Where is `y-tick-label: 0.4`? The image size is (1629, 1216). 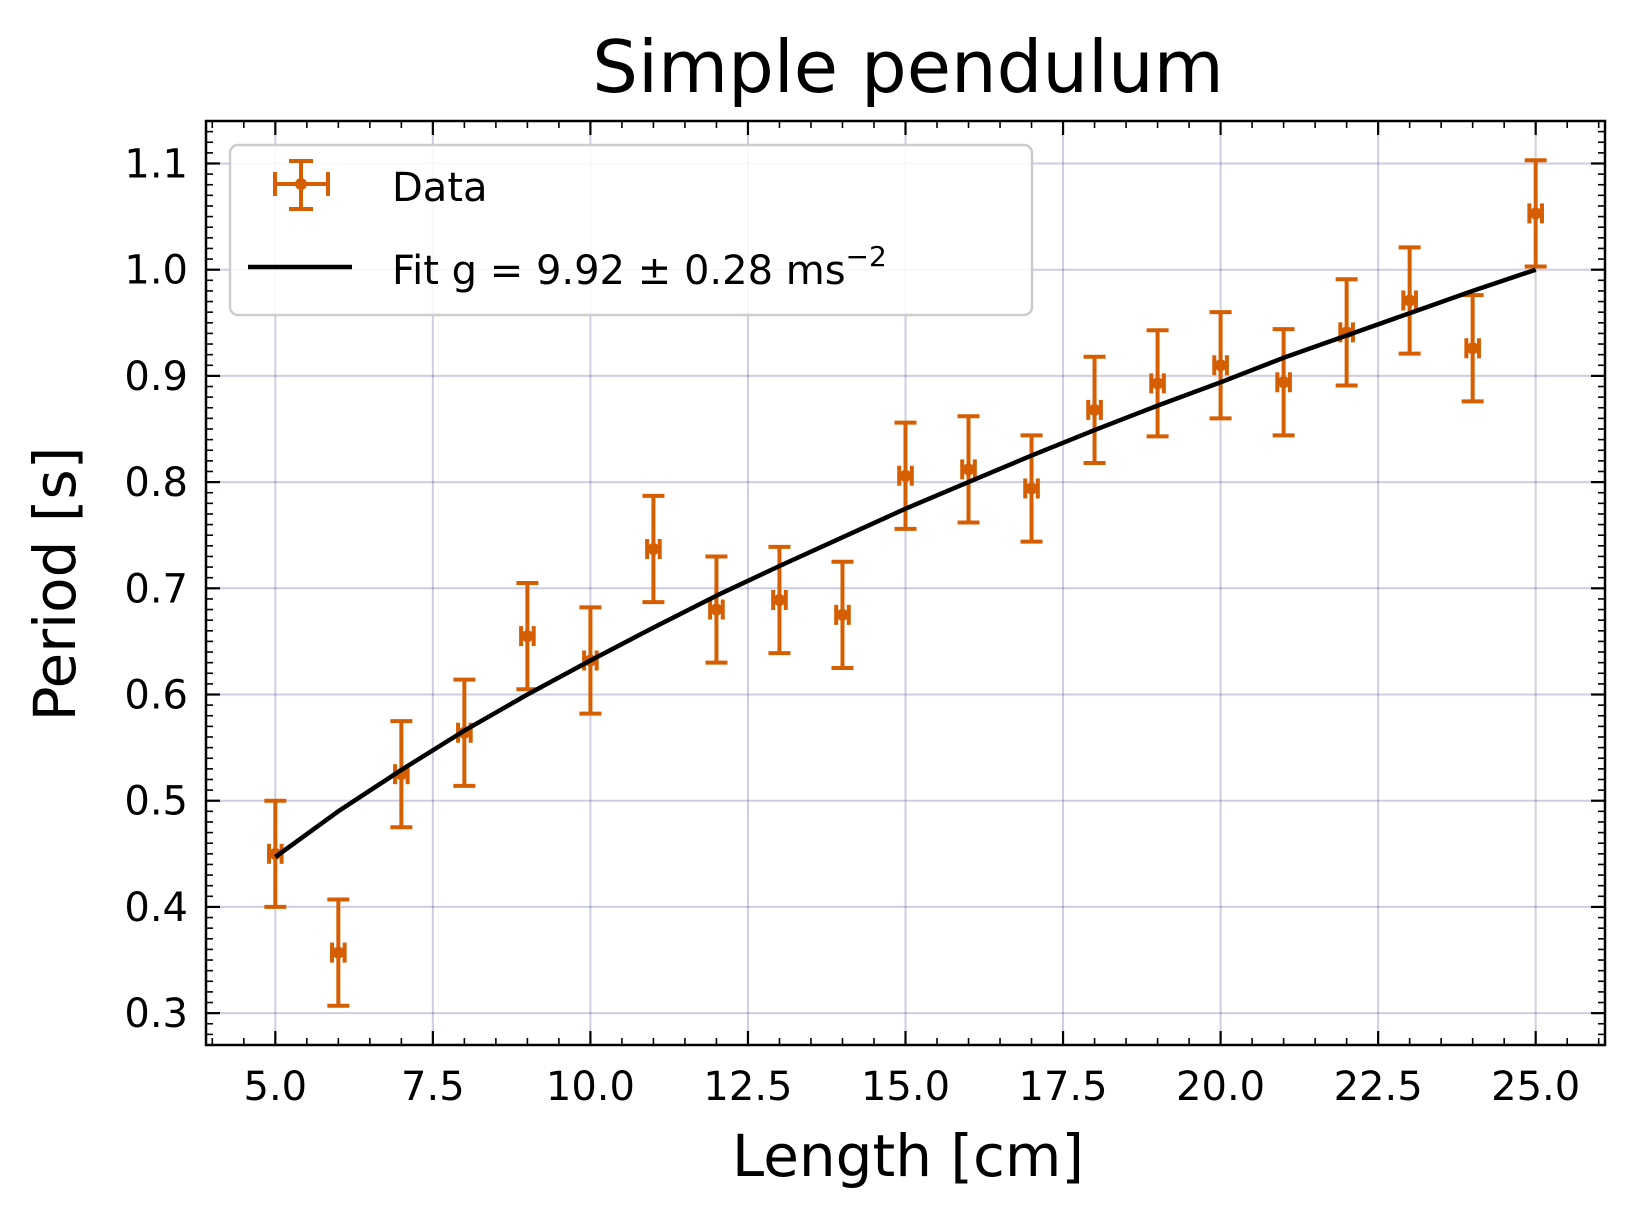
y-tick-label: 0.4 is located at coordinates (156, 908).